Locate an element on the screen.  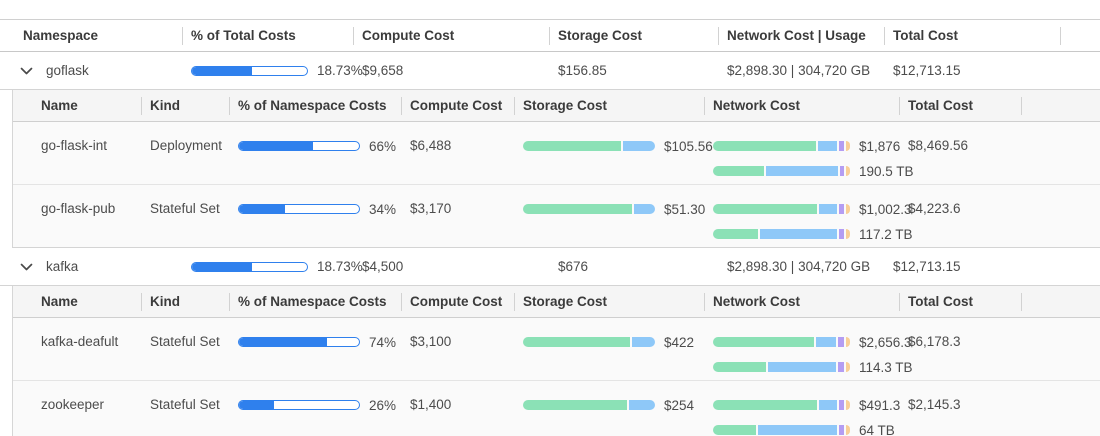
compute-cost-value: $1,400 is located at coordinates (431, 404).